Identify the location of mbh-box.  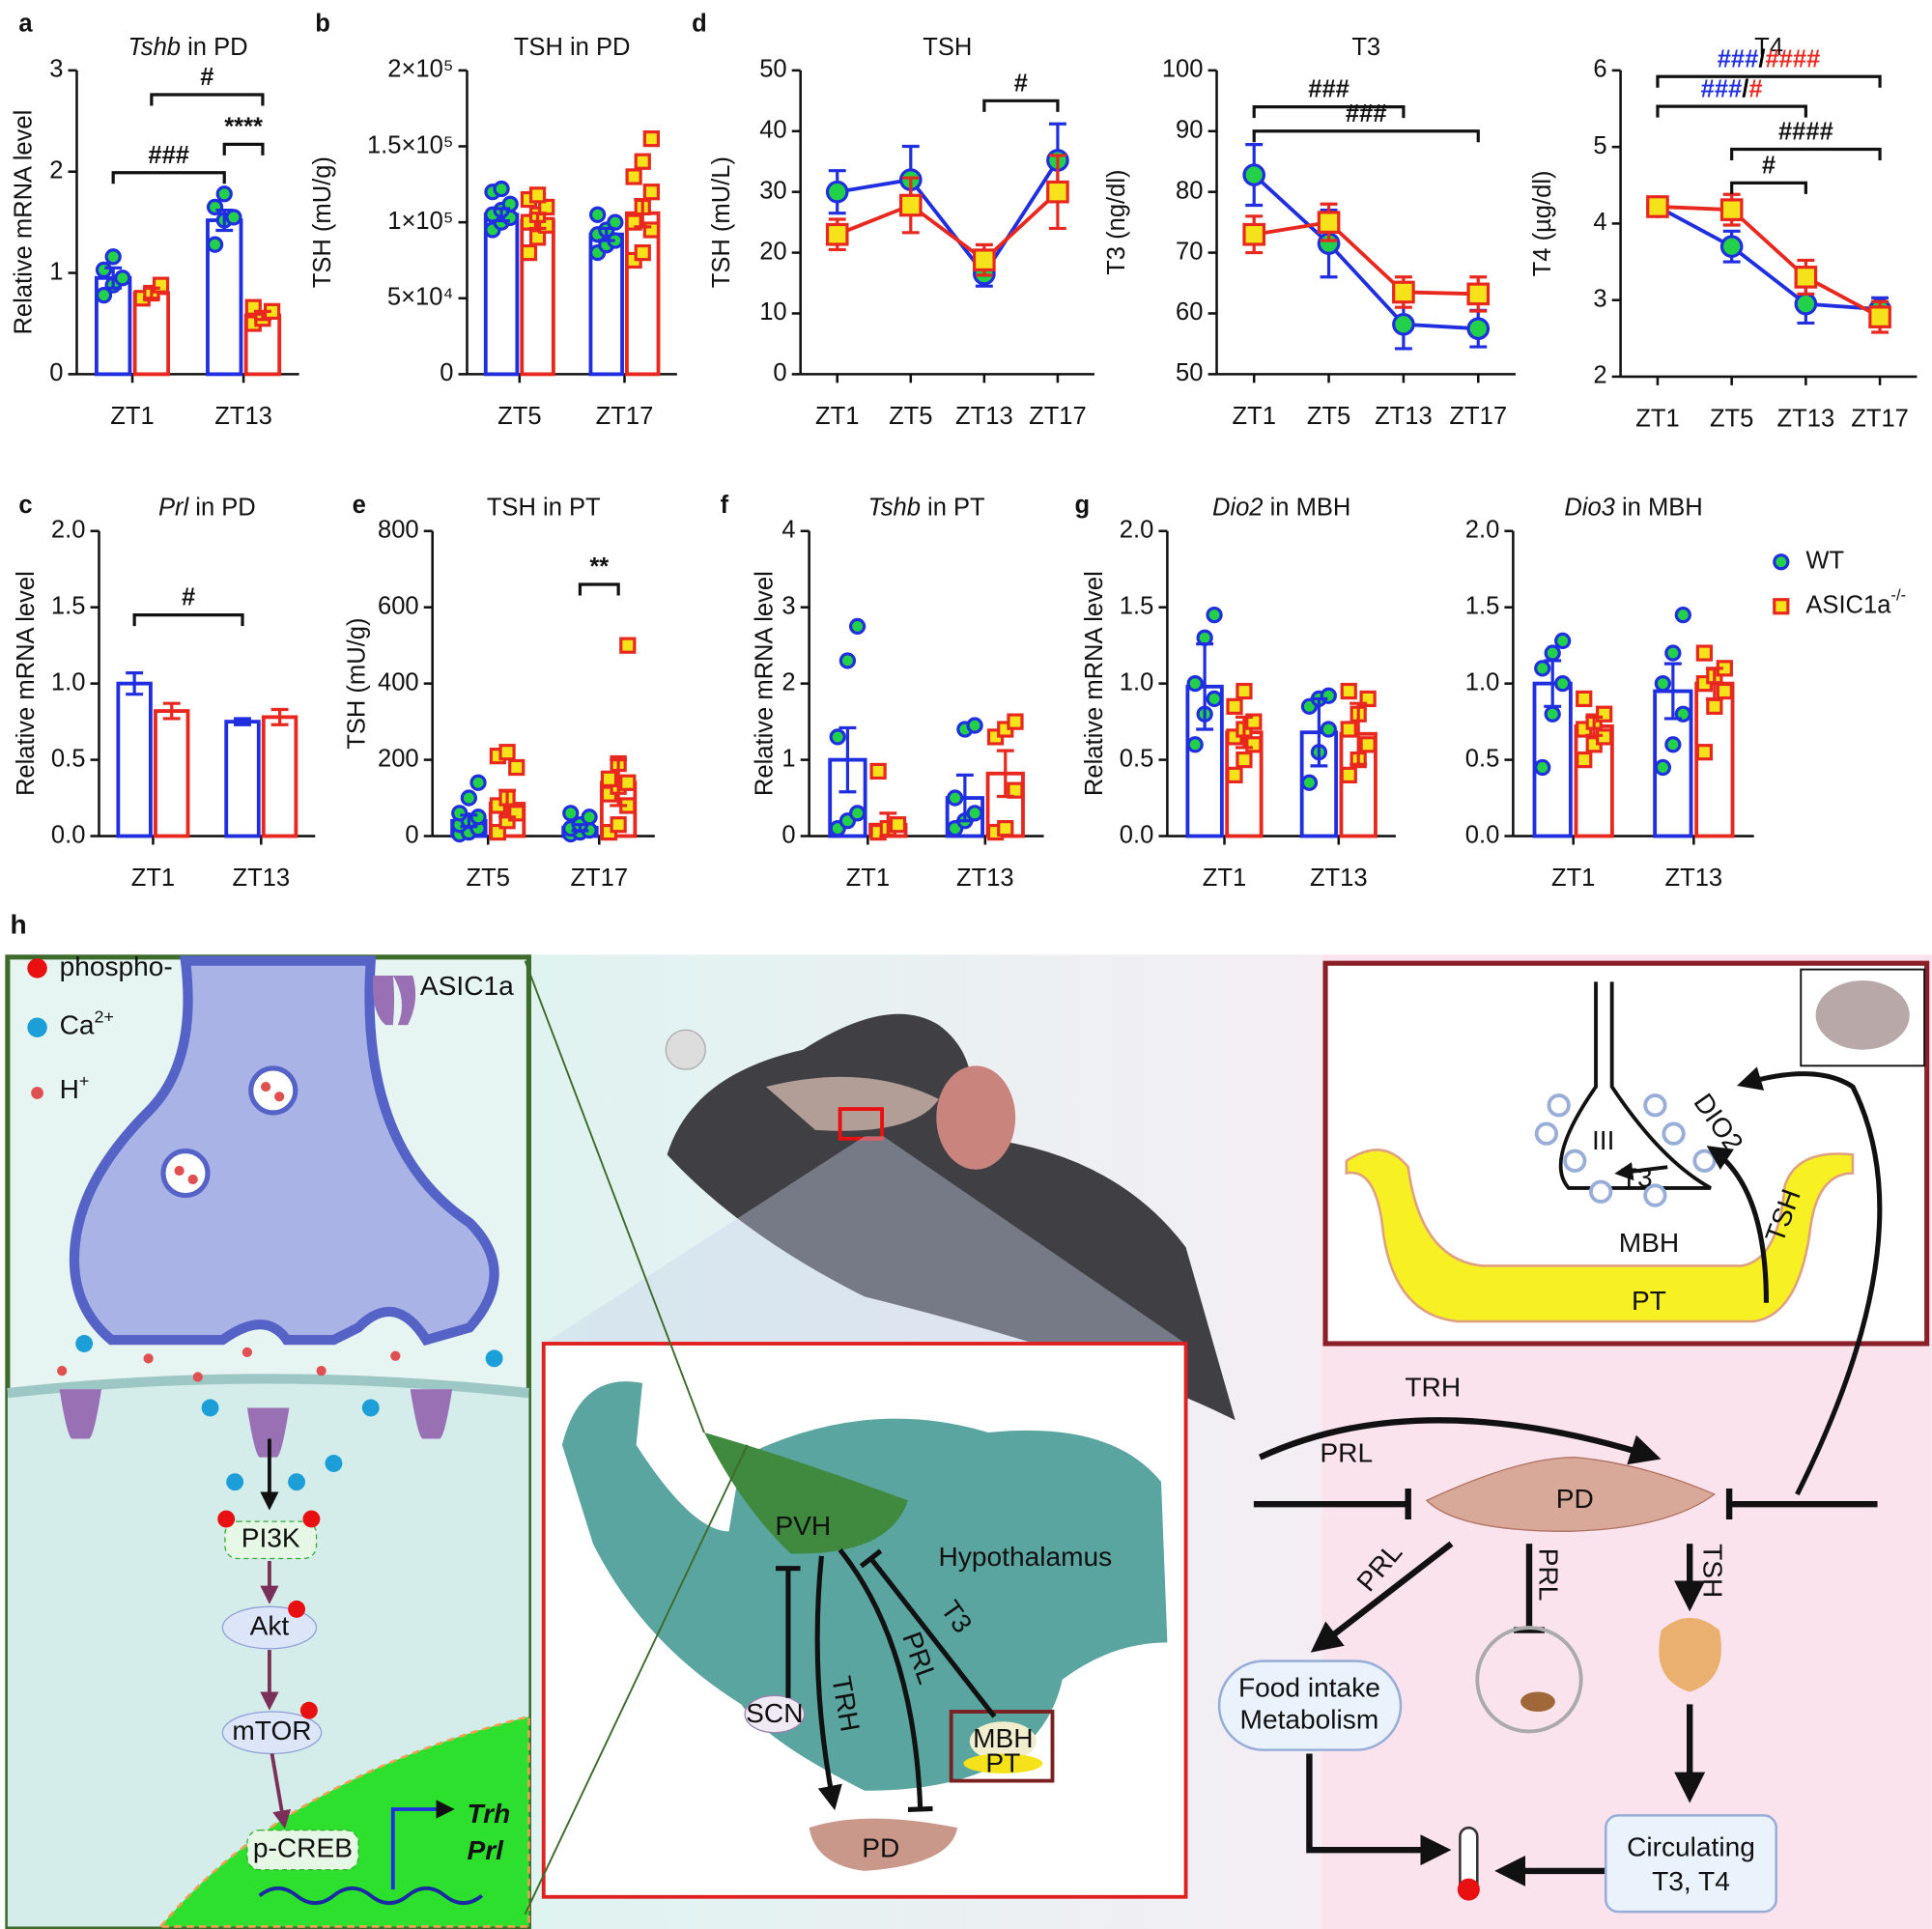
(1002, 1746).